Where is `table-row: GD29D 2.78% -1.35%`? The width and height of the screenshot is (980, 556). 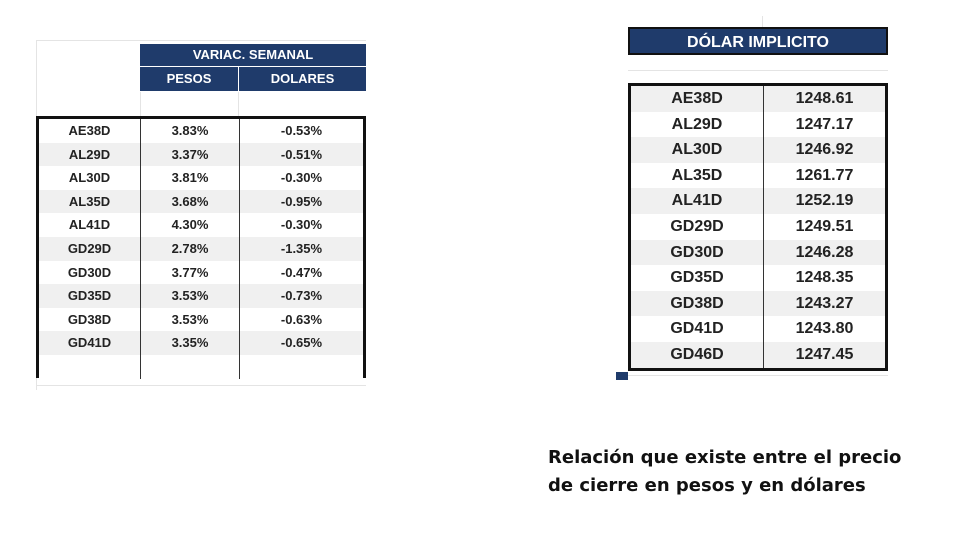 table-row: GD29D 2.78% -1.35% is located at coordinates (201, 248).